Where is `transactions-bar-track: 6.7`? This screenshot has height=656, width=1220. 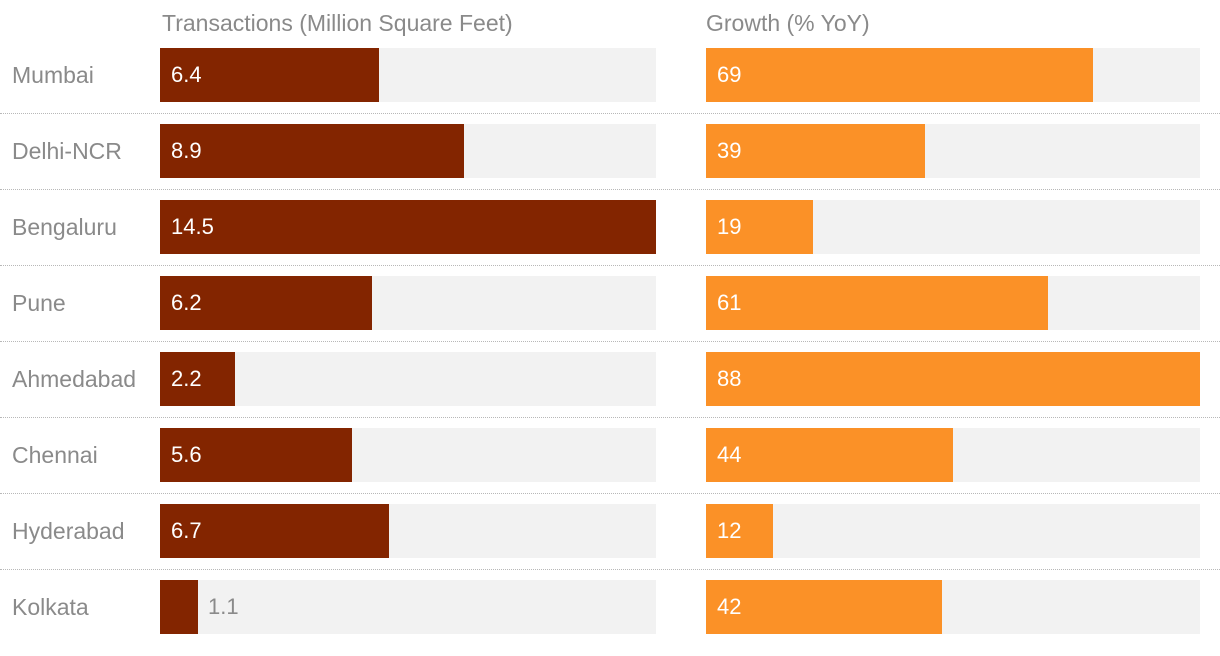
transactions-bar-track: 6.7 is located at coordinates (408, 531).